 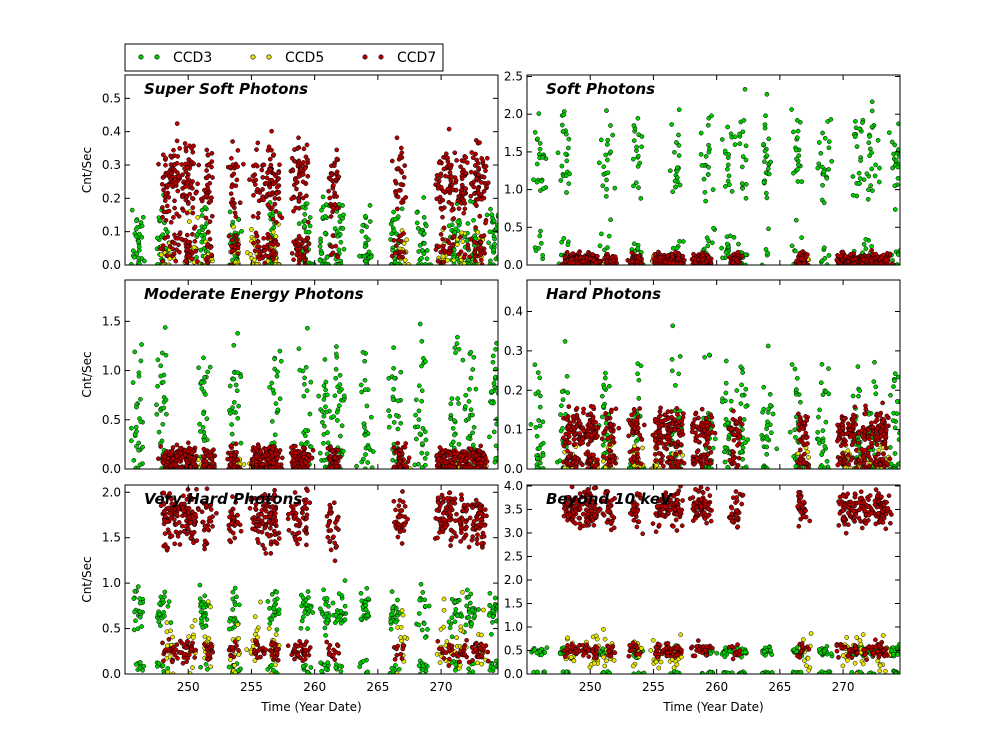 I want to click on legend-label-ccd3: CCD3, so click(x=192, y=58).